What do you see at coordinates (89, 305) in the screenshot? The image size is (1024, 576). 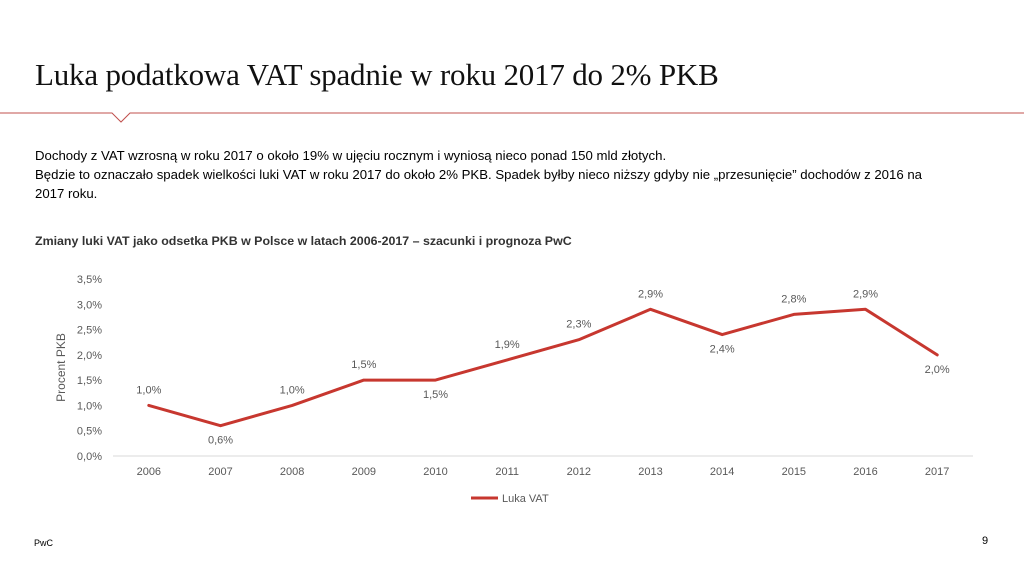 I see `y-tick-label: 3,0%` at bounding box center [89, 305].